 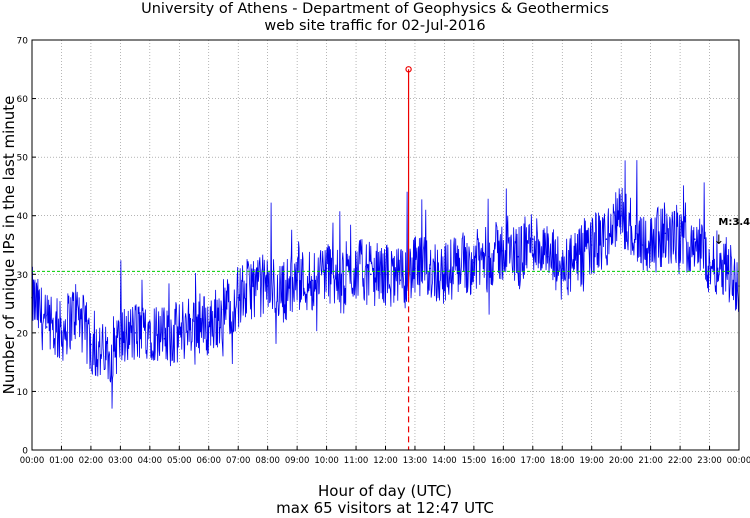 What do you see at coordinates (25, 452) in the screenshot?
I see `y-tick-label: 0` at bounding box center [25, 452].